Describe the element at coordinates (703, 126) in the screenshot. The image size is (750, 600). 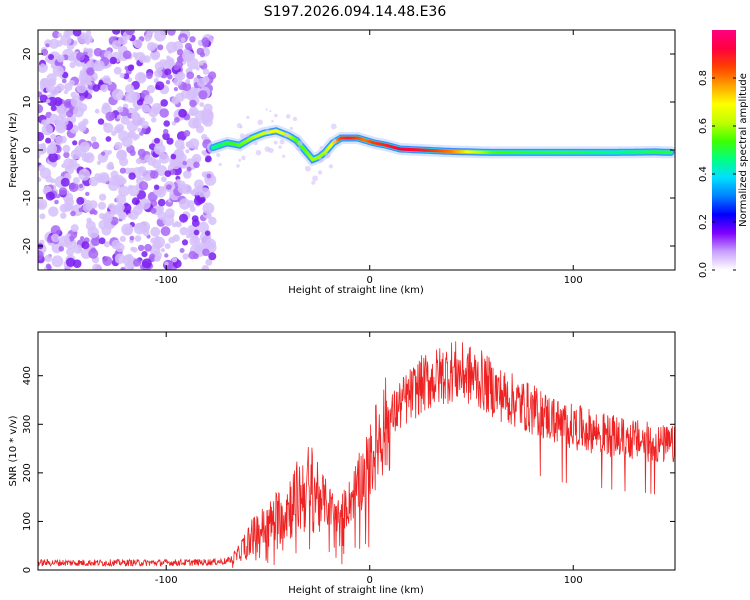
I see `colorbar-tick-label: 0.6` at that location.